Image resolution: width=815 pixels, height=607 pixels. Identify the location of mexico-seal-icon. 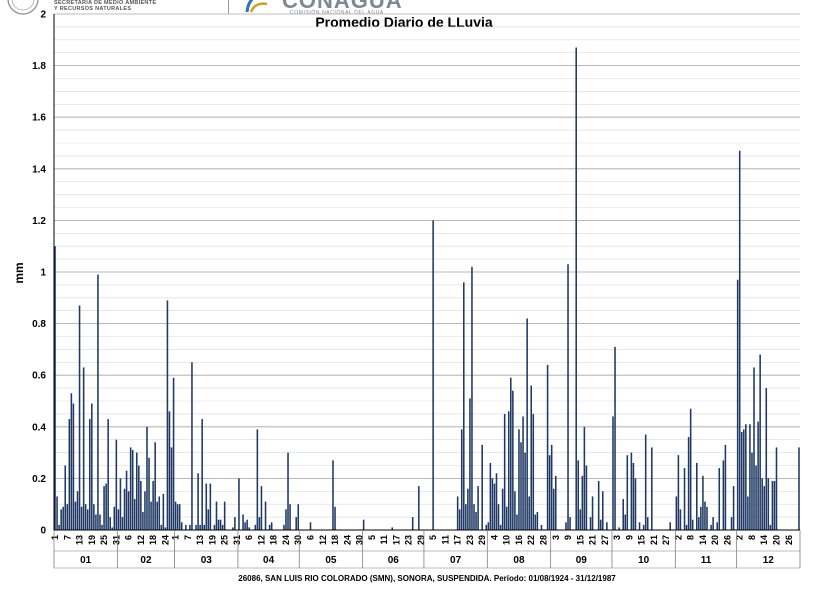
(23, 7).